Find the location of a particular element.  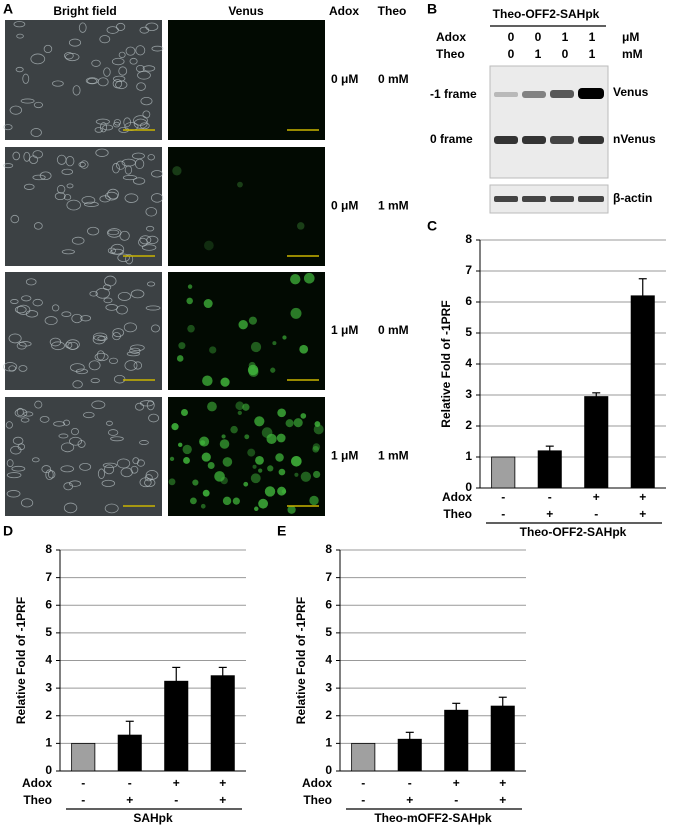

construct-label: Theo-mOFF2-SAHpk is located at coordinates (433, 818).